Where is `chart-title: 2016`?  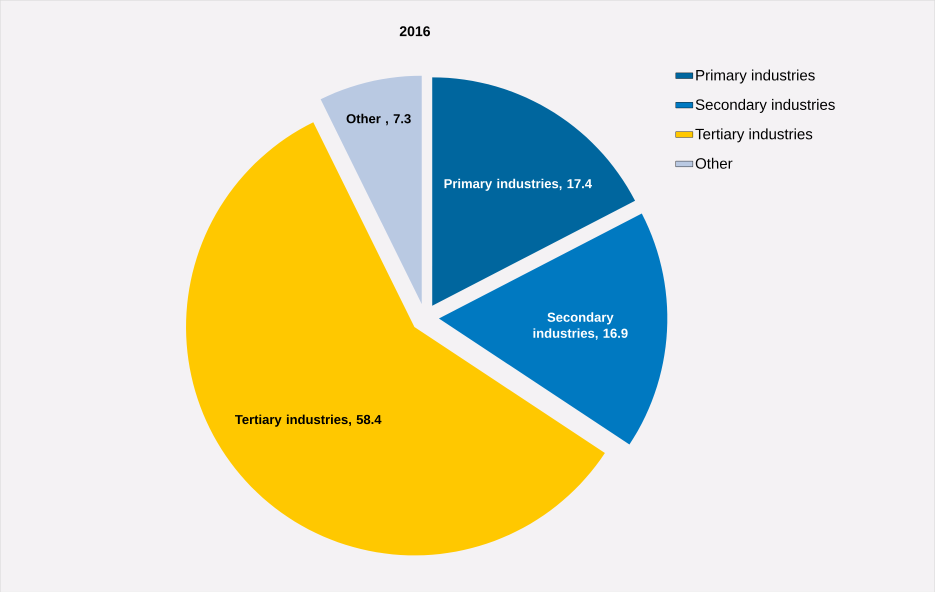 chart-title: 2016 is located at coordinates (415, 31).